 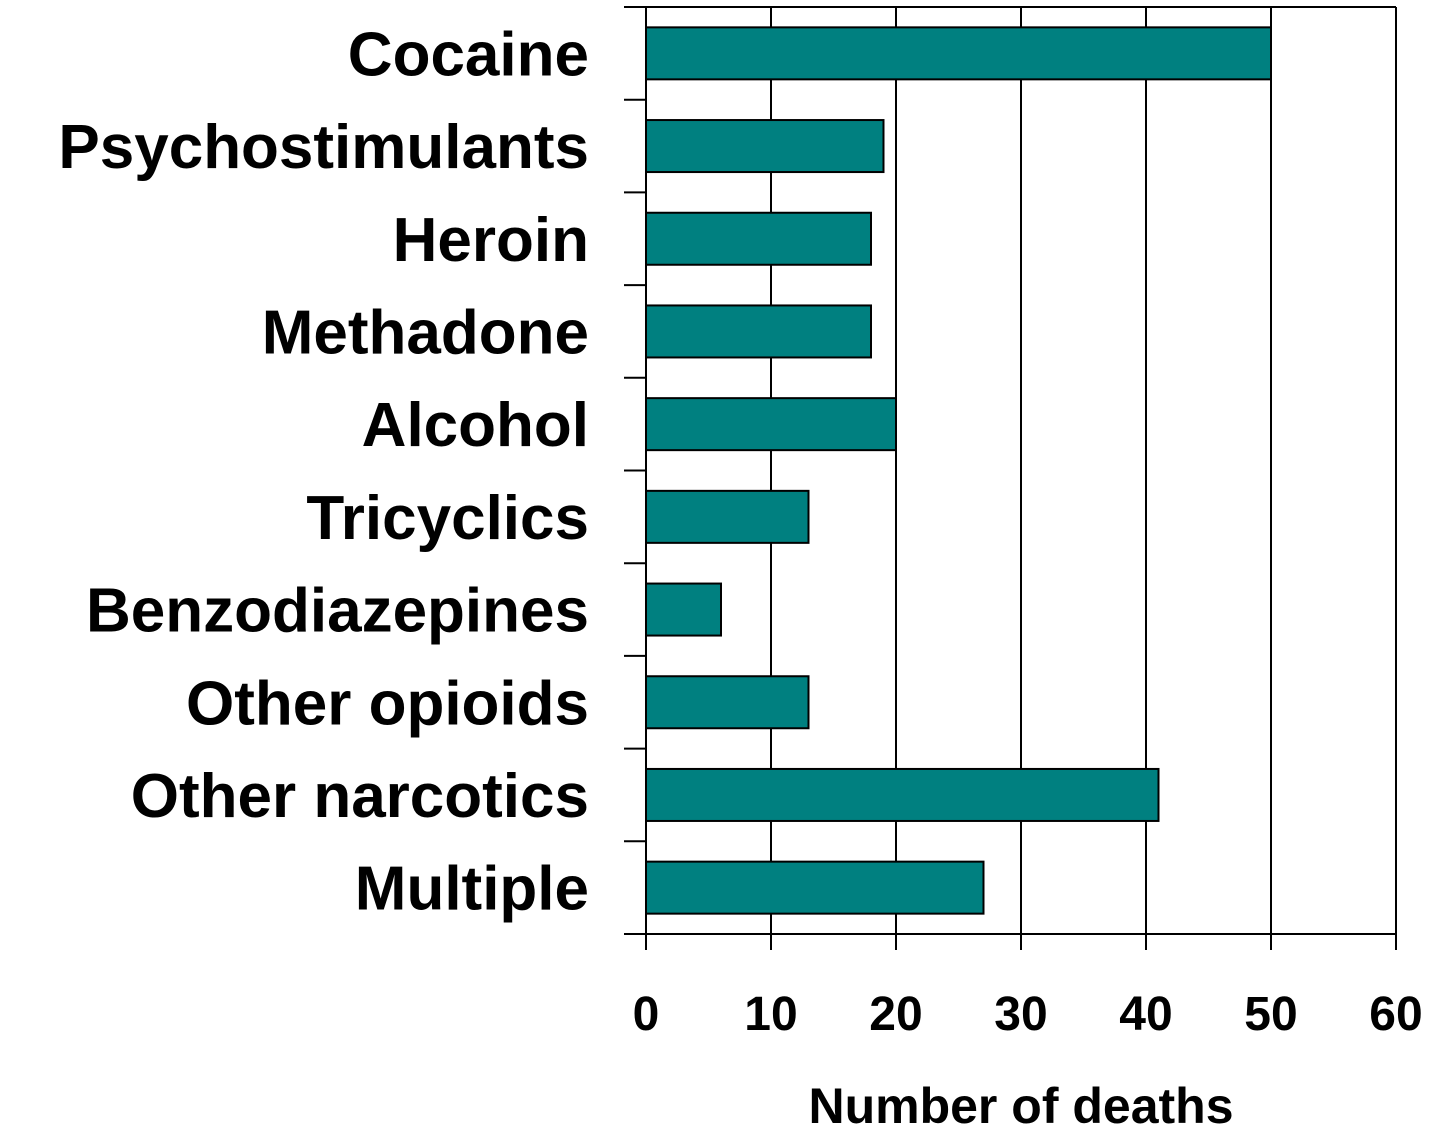 What do you see at coordinates (770, 1014) in the screenshot?
I see `x-tick-label: 10` at bounding box center [770, 1014].